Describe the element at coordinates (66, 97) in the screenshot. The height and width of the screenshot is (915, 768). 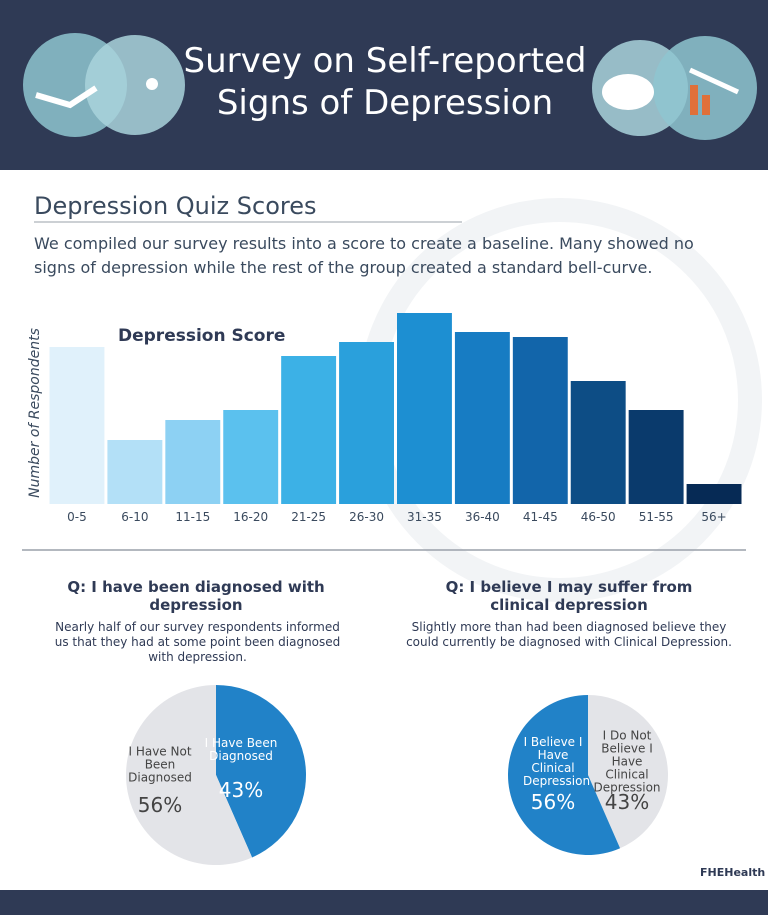
I see `lounger-icon` at that location.